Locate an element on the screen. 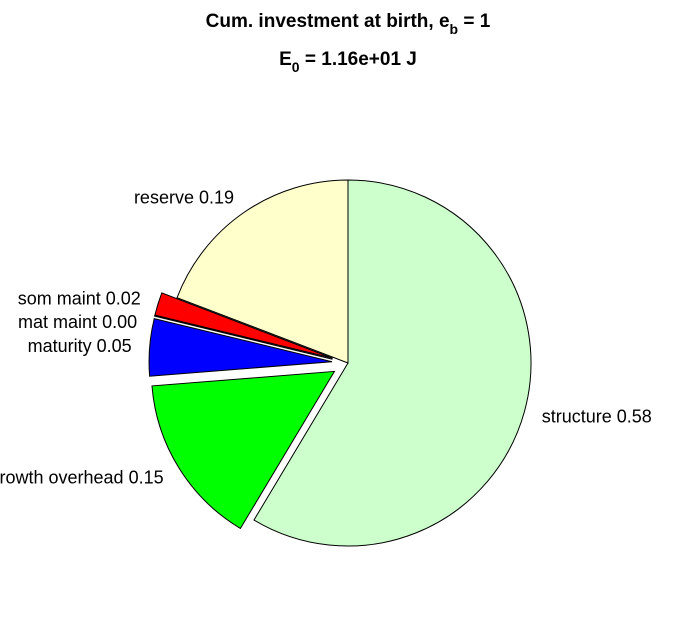  title-part: Cum. investment at birth, e is located at coordinates (328, 21).